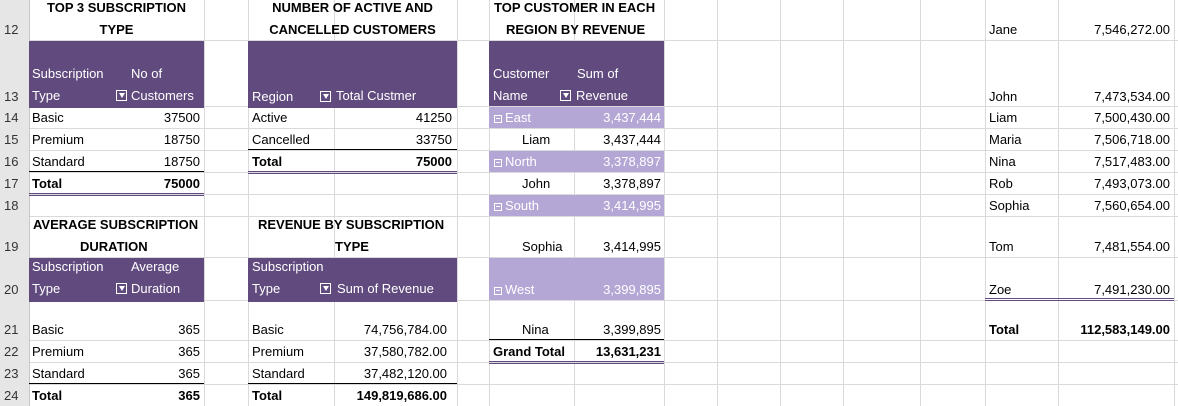 This screenshot has height=406, width=1178. Describe the element at coordinates (1005, 139) in the screenshot. I see `list-name: Maria` at that location.